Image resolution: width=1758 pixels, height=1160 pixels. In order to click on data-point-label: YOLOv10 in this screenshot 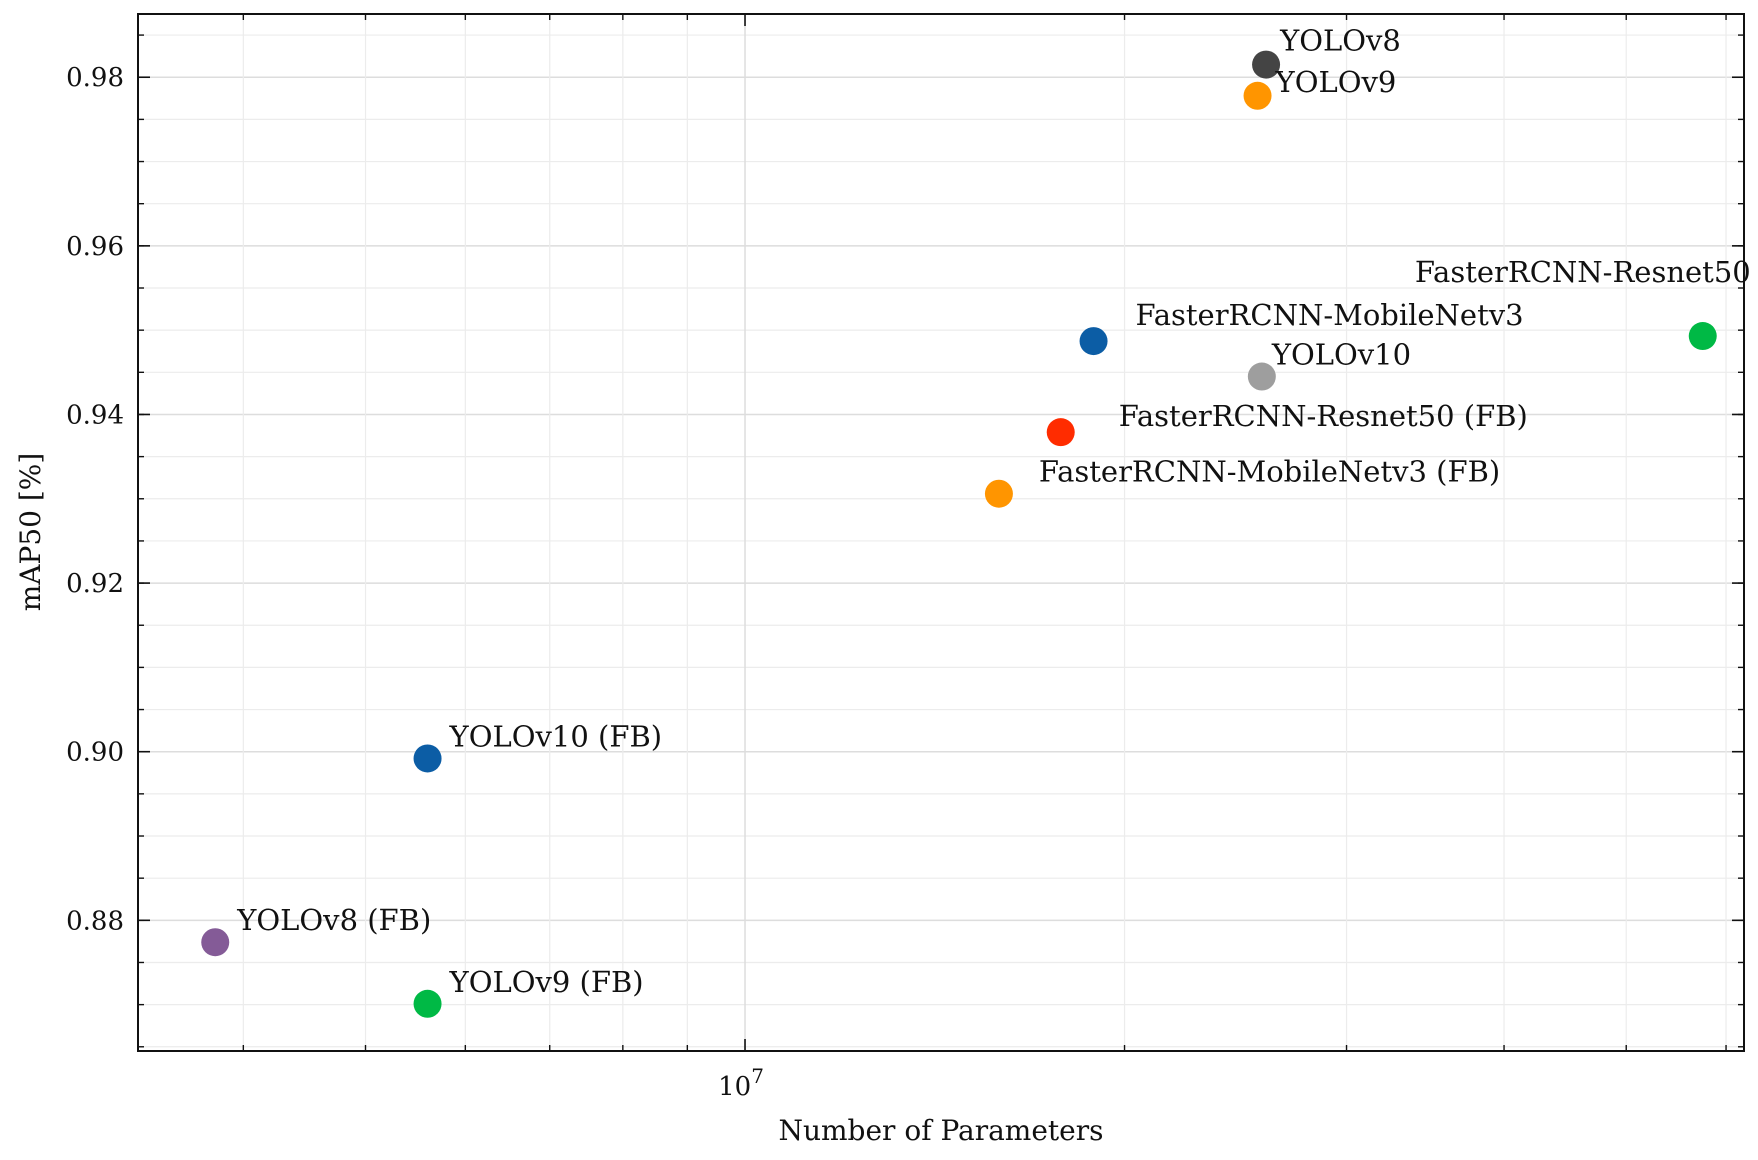, I will do `click(1341, 355)`.